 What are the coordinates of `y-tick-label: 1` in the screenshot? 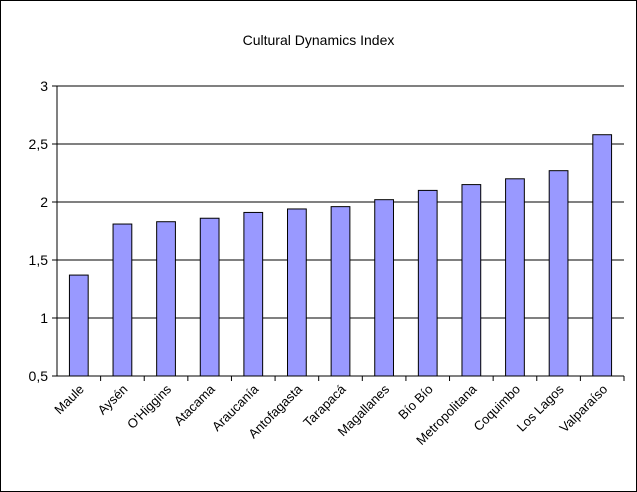 It's located at (44, 318).